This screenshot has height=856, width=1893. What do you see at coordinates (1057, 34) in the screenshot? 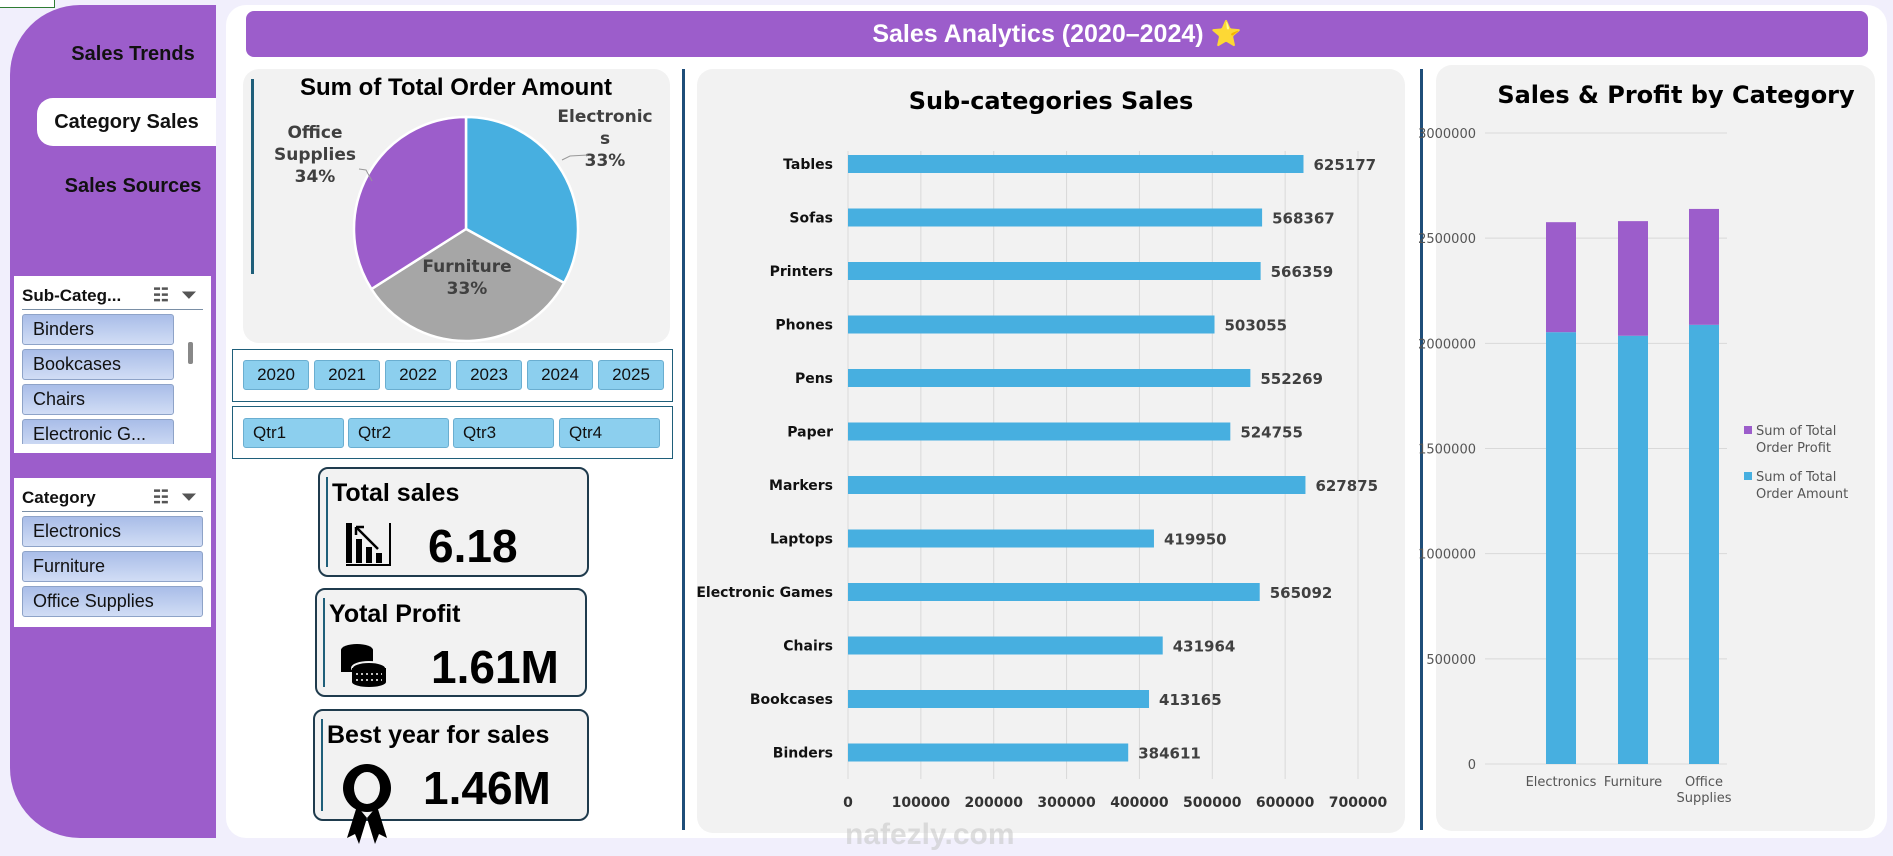
I see `dashboard-title: Sales Analytics (2020–2024) ⭐` at bounding box center [1057, 34].